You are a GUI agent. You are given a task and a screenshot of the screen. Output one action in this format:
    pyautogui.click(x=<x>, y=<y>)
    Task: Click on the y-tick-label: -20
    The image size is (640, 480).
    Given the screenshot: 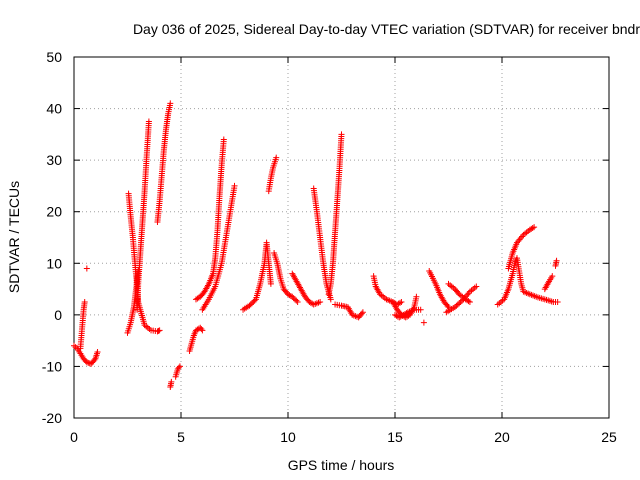 What is the action you would take?
    pyautogui.click(x=52, y=418)
    